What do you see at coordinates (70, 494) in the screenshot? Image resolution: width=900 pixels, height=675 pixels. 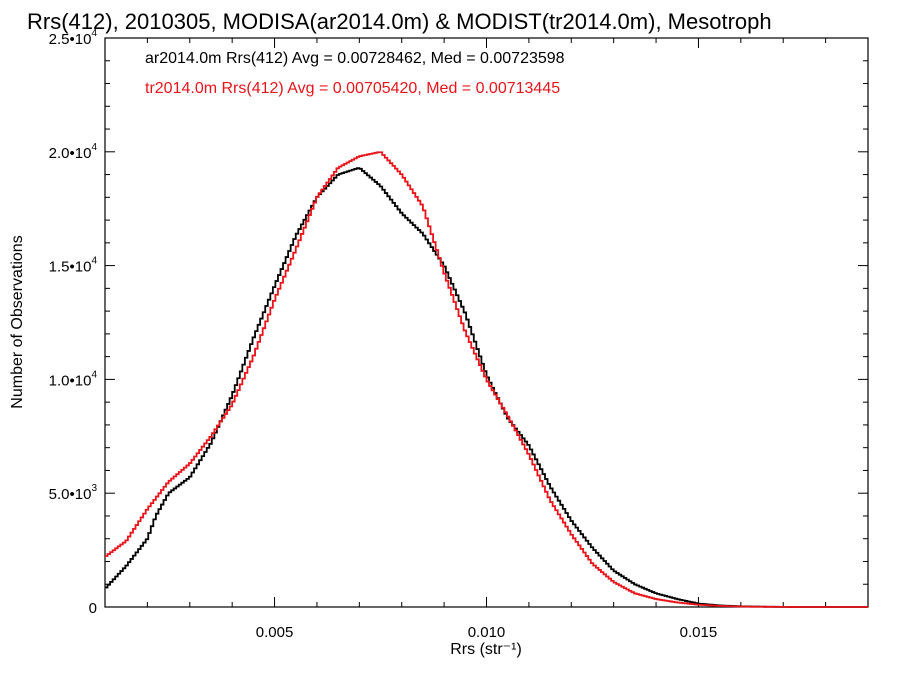 I see `y-tick-mantissa: 5.0•10` at bounding box center [70, 494].